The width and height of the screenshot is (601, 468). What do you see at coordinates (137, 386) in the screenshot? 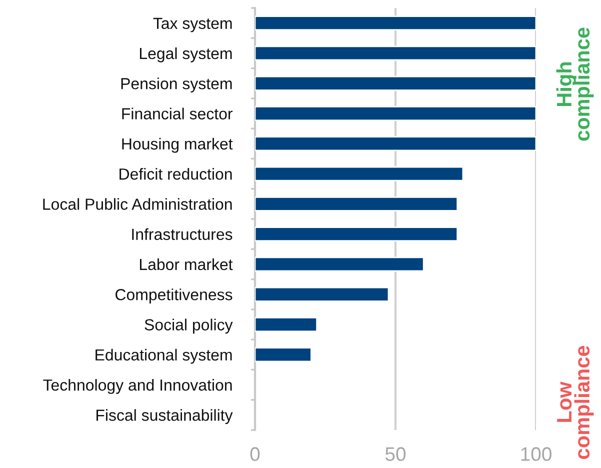
I see `y-tick-label: Technology and Innovation` at bounding box center [137, 386].